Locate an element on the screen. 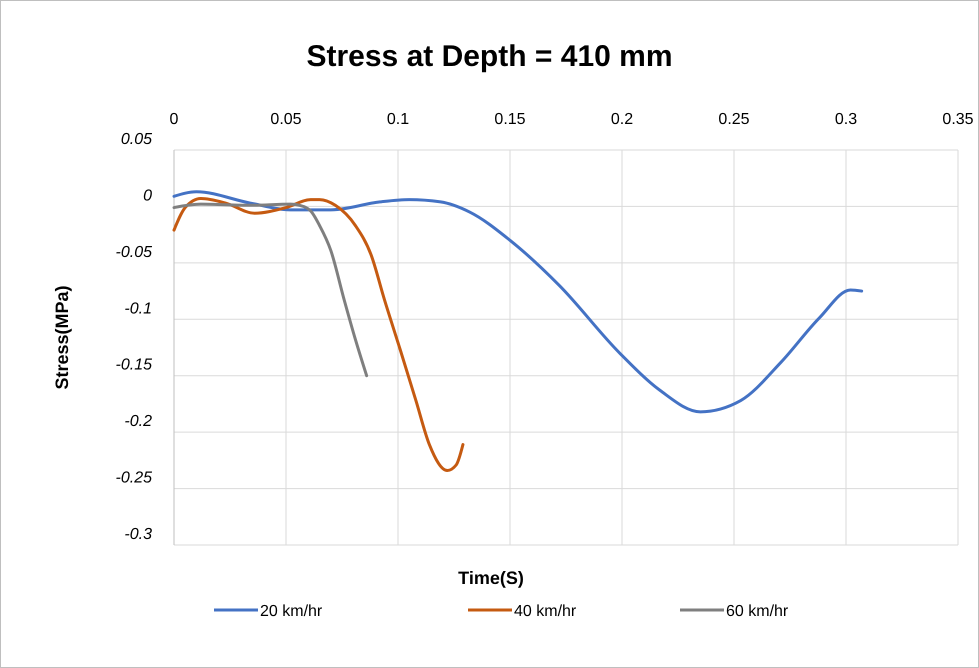  legend-label: 60 km/hr is located at coordinates (757, 611).